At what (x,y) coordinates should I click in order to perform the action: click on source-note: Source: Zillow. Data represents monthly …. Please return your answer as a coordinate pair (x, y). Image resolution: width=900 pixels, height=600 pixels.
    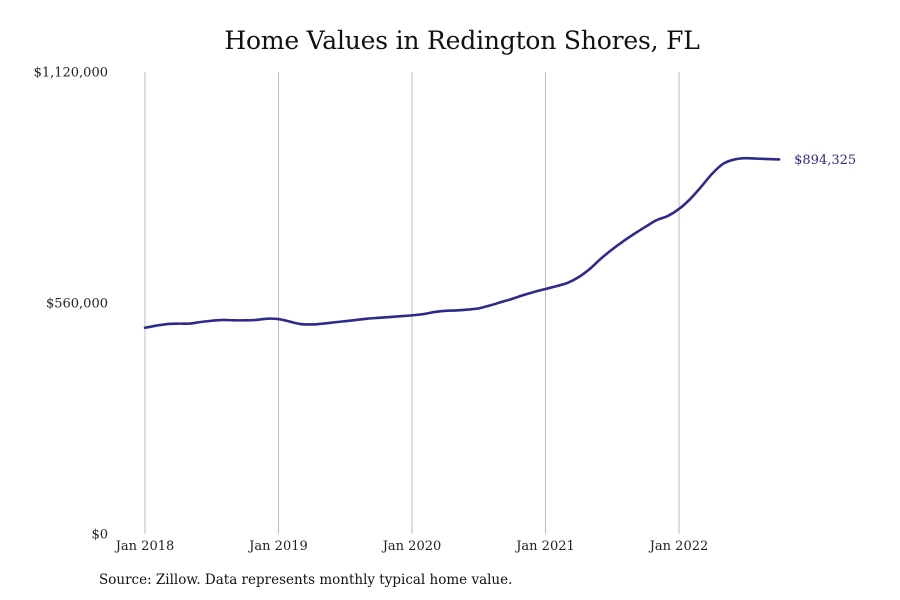
    Looking at the image, I should click on (306, 580).